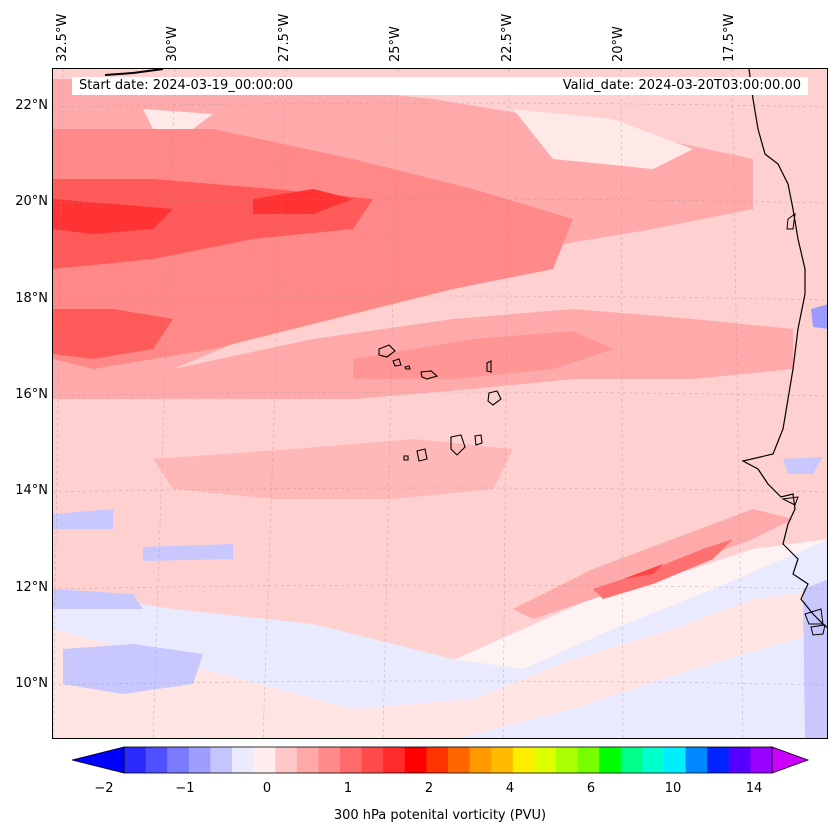 This screenshot has width=837, height=836. I want to click on pv-streak-pink, so click(653, 564).